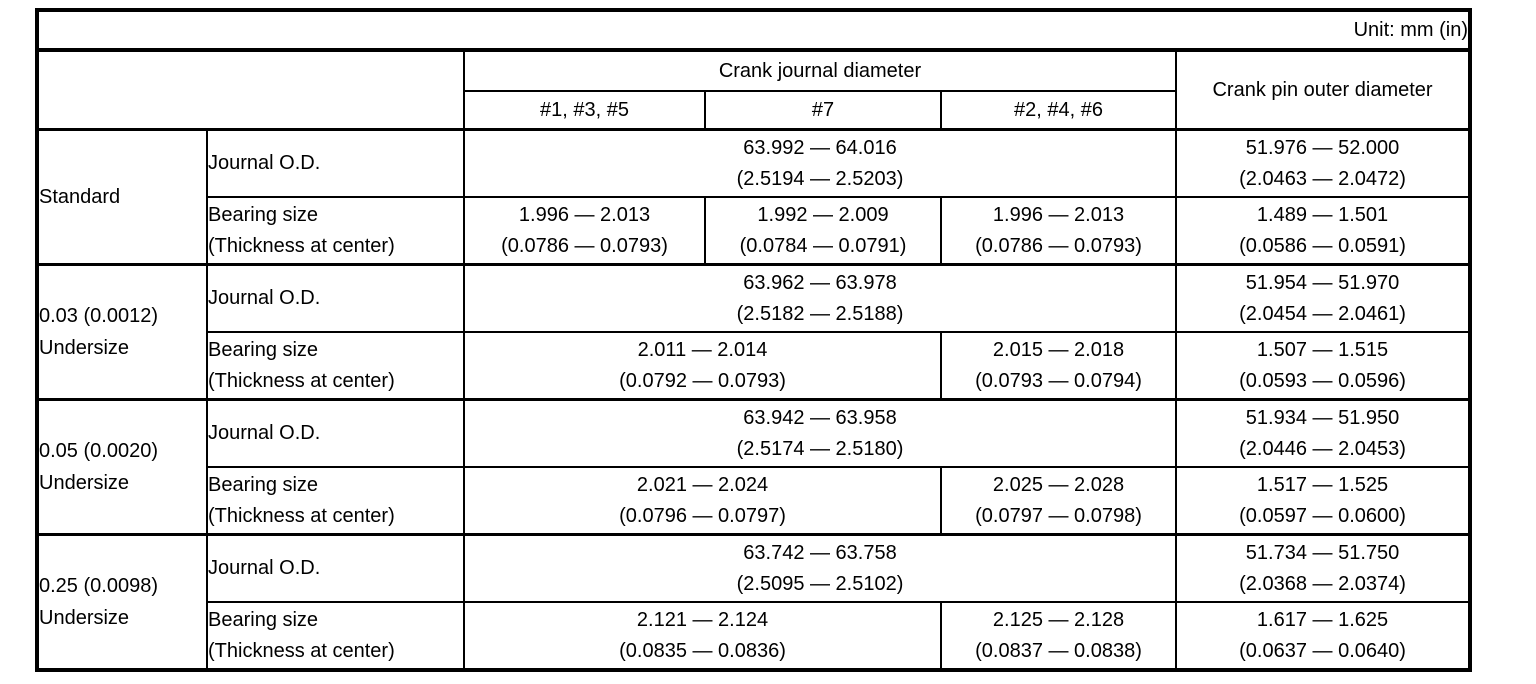 The image size is (1536, 684). I want to click on value-inch: (0.0797 — 0.0798), so click(1058, 515).